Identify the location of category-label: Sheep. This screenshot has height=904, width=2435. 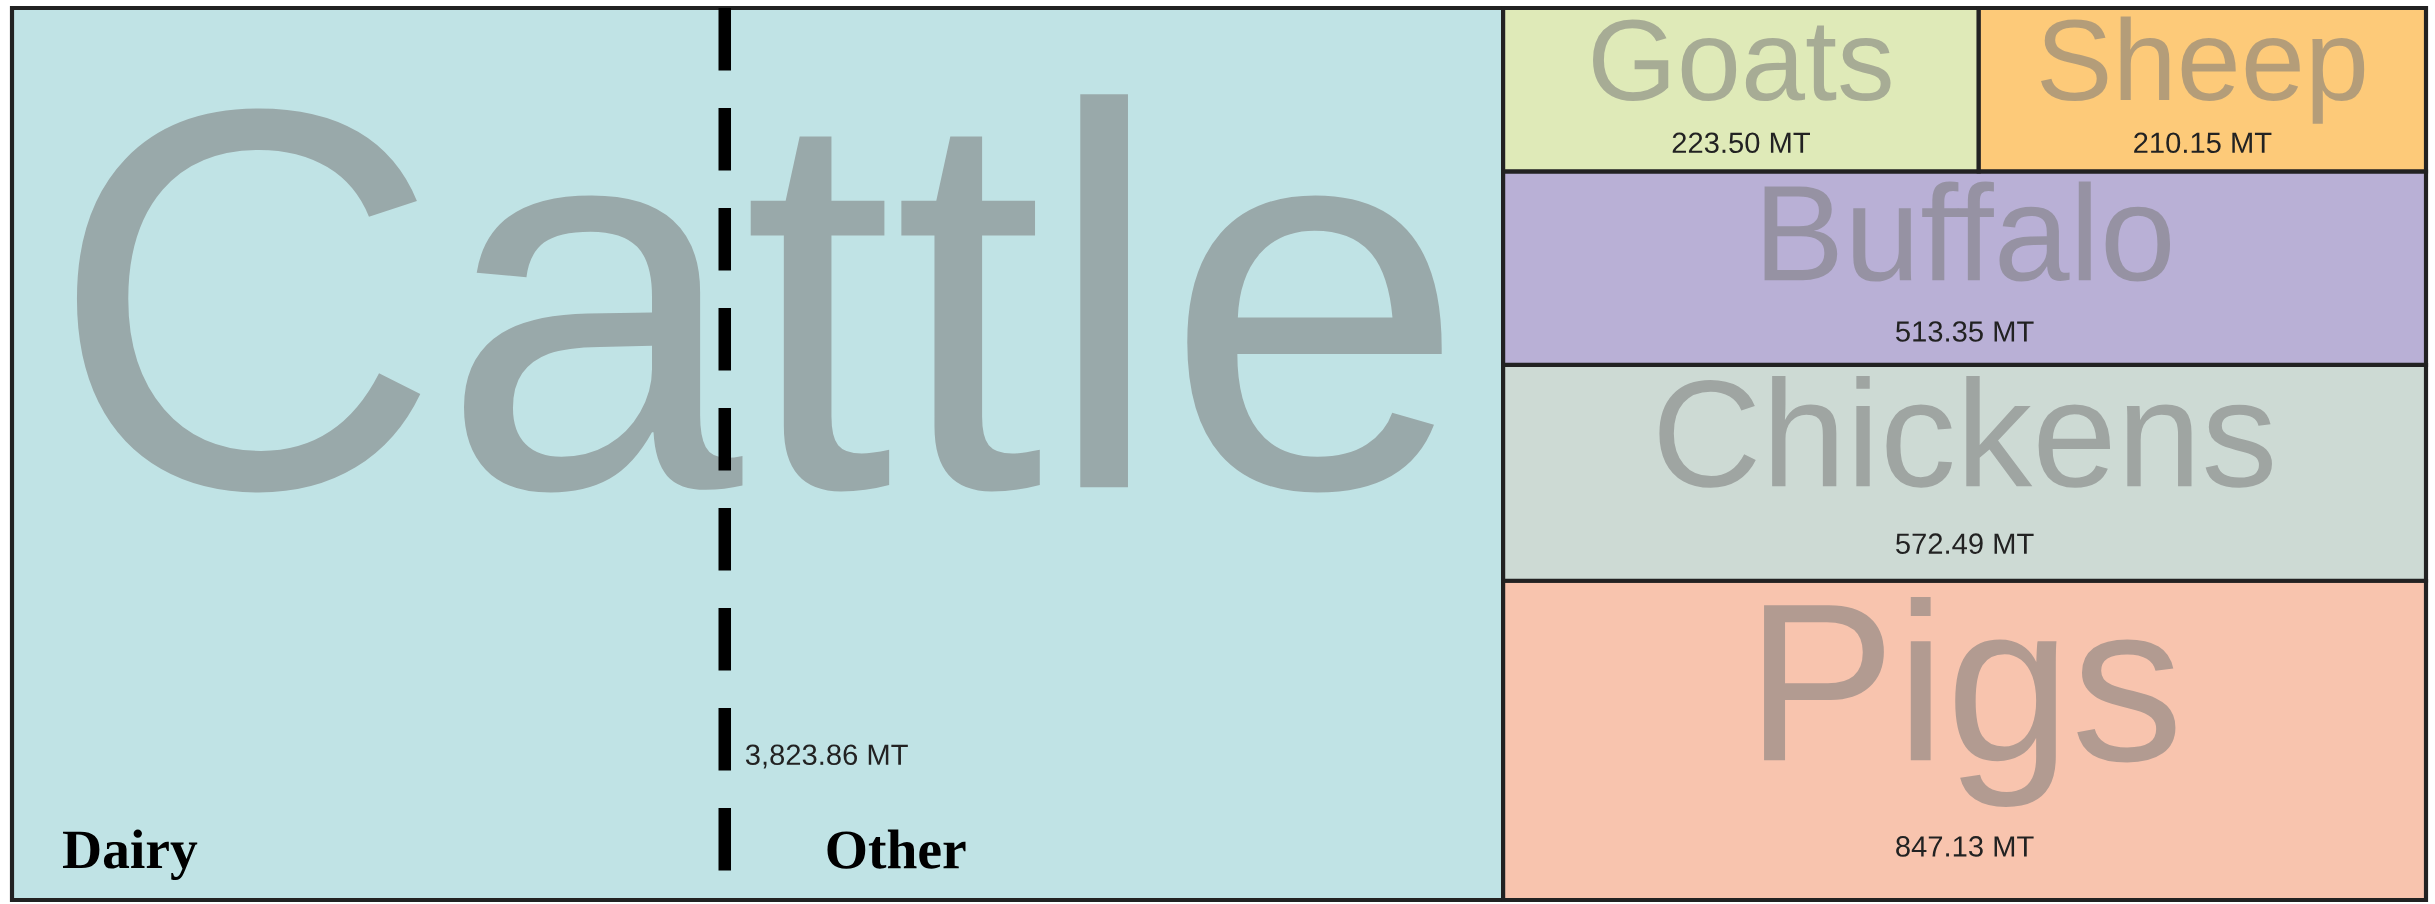
(2203, 70).